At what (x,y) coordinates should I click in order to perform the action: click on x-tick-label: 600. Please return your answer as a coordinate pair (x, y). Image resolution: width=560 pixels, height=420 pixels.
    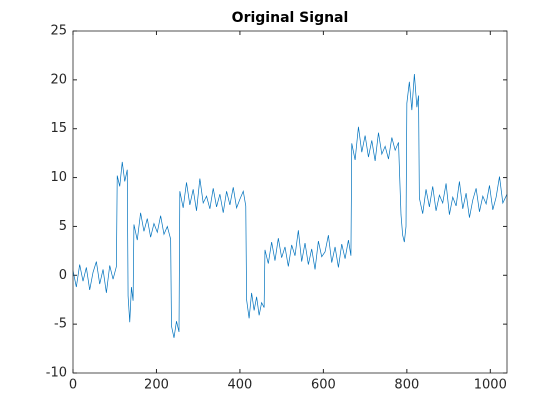
    Looking at the image, I should click on (323, 385).